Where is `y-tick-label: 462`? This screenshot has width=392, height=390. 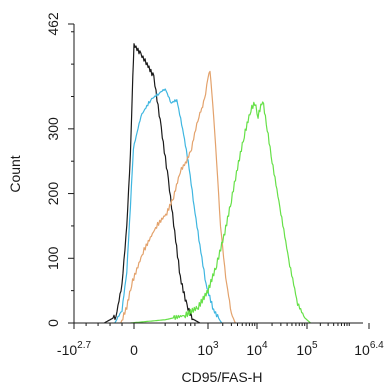 y-tick-label: 462 is located at coordinates (53, 24).